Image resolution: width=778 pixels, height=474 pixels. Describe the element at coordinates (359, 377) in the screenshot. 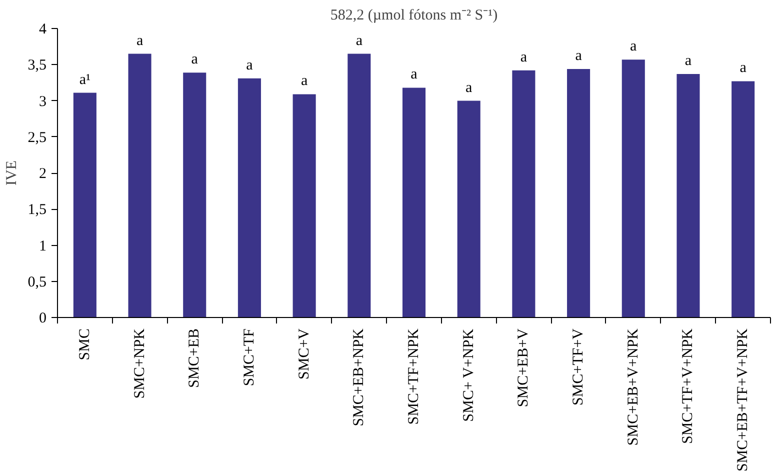

I see `x-tick-label: SMC+EB+NPK` at that location.